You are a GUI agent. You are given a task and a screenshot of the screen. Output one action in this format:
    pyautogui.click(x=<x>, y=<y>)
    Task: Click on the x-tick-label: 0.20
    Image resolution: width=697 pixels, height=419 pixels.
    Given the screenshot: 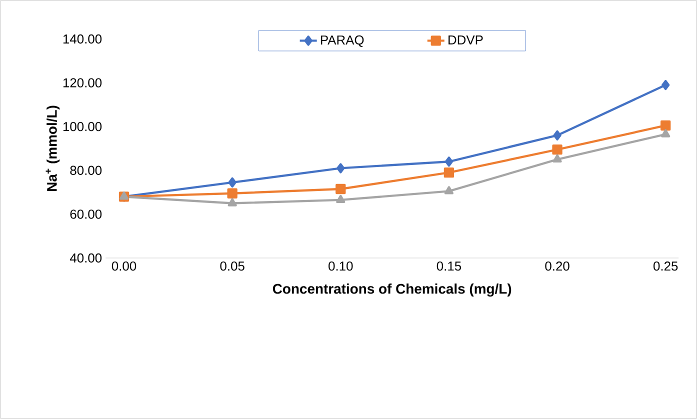 What is the action you would take?
    pyautogui.click(x=557, y=266)
    